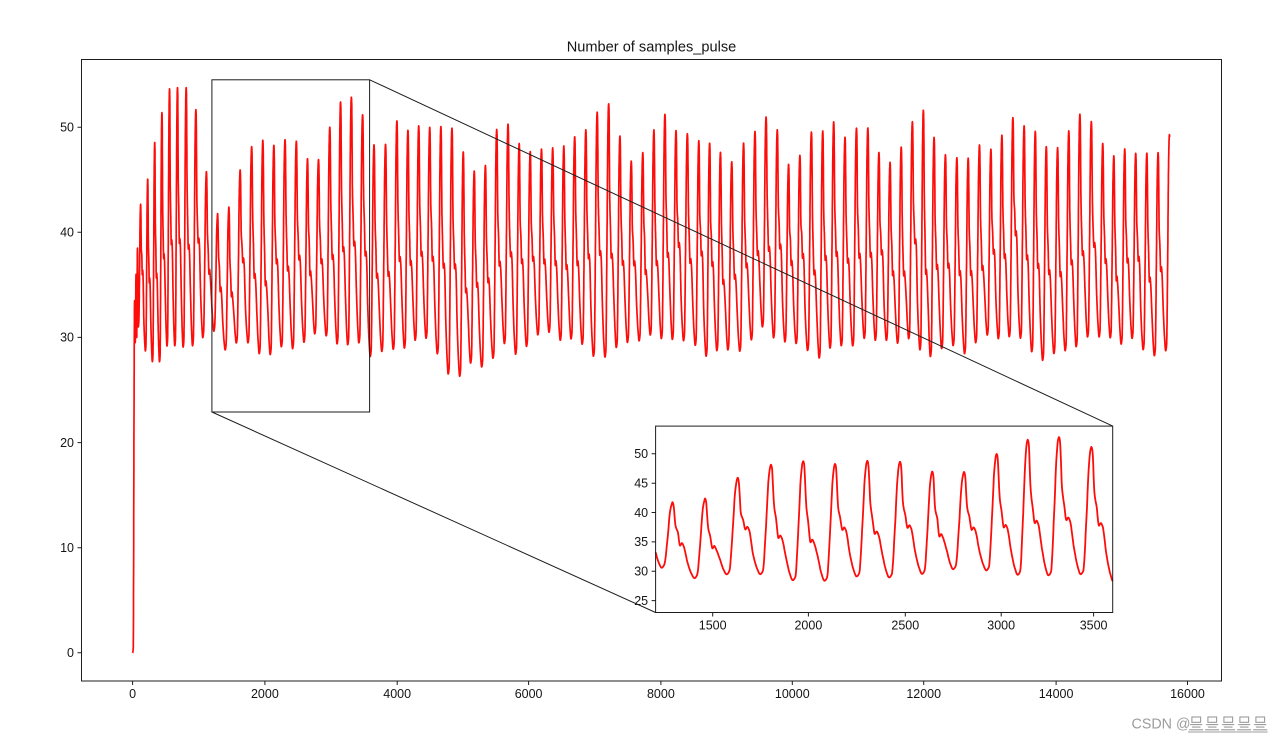 This screenshot has width=1280, height=738. Describe the element at coordinates (1094, 626) in the screenshot. I see `svg-text: 3500` at that location.